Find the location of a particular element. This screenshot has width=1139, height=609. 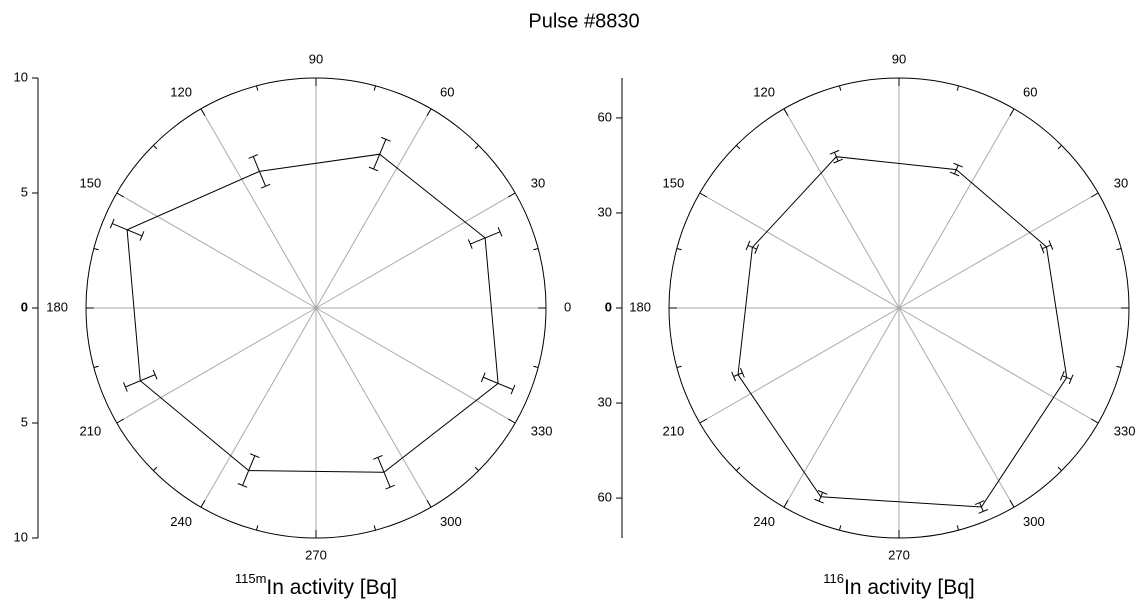

r-tick-label: 60 is located at coordinates (605, 497).